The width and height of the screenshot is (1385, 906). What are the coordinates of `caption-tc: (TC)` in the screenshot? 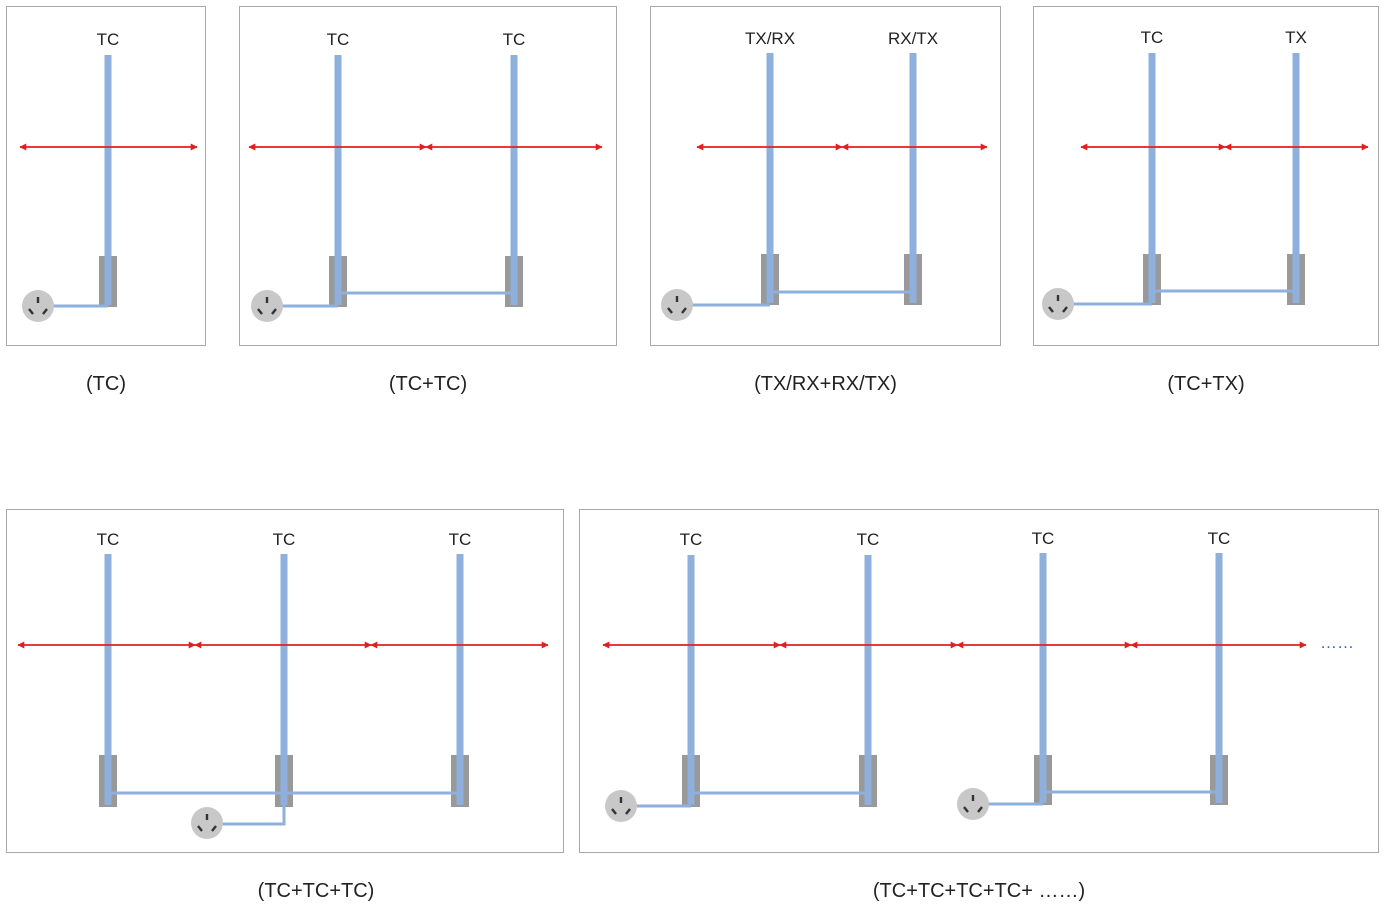 It's located at (106, 384).